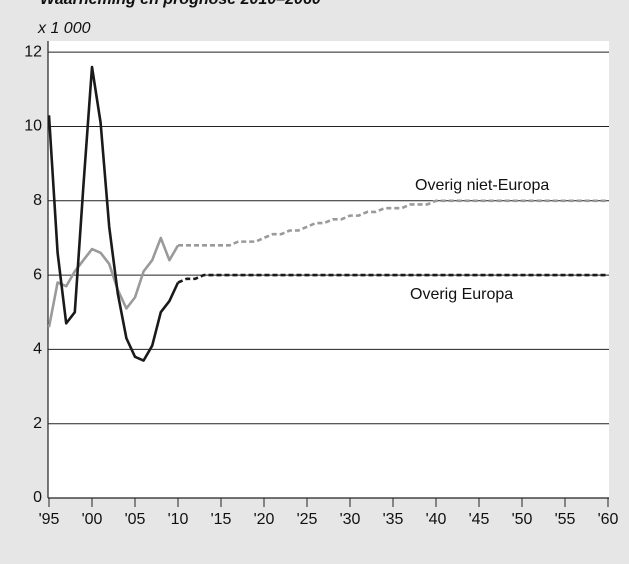 This screenshot has width=629, height=564. What do you see at coordinates (565, 519) in the screenshot?
I see `x-tick-label: '55` at bounding box center [565, 519].